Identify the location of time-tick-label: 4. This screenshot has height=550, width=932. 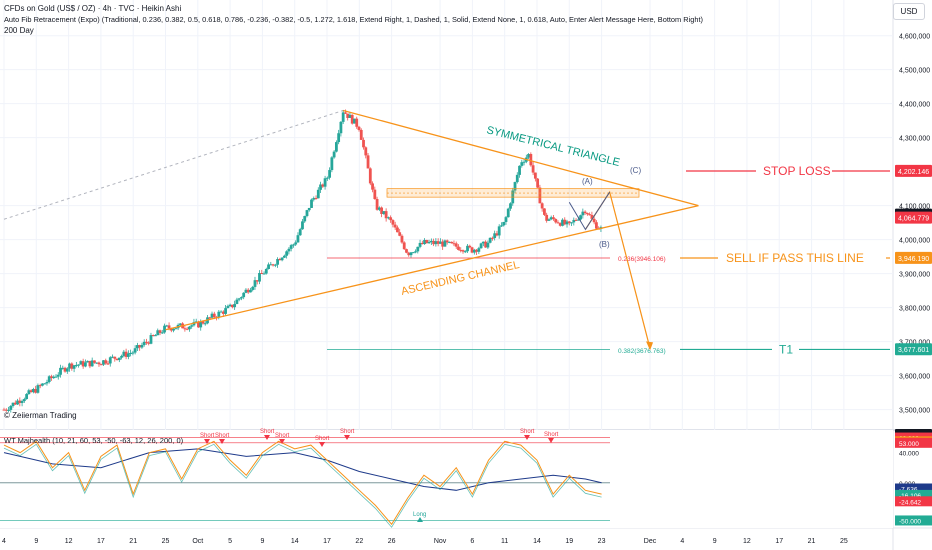
(682, 541).